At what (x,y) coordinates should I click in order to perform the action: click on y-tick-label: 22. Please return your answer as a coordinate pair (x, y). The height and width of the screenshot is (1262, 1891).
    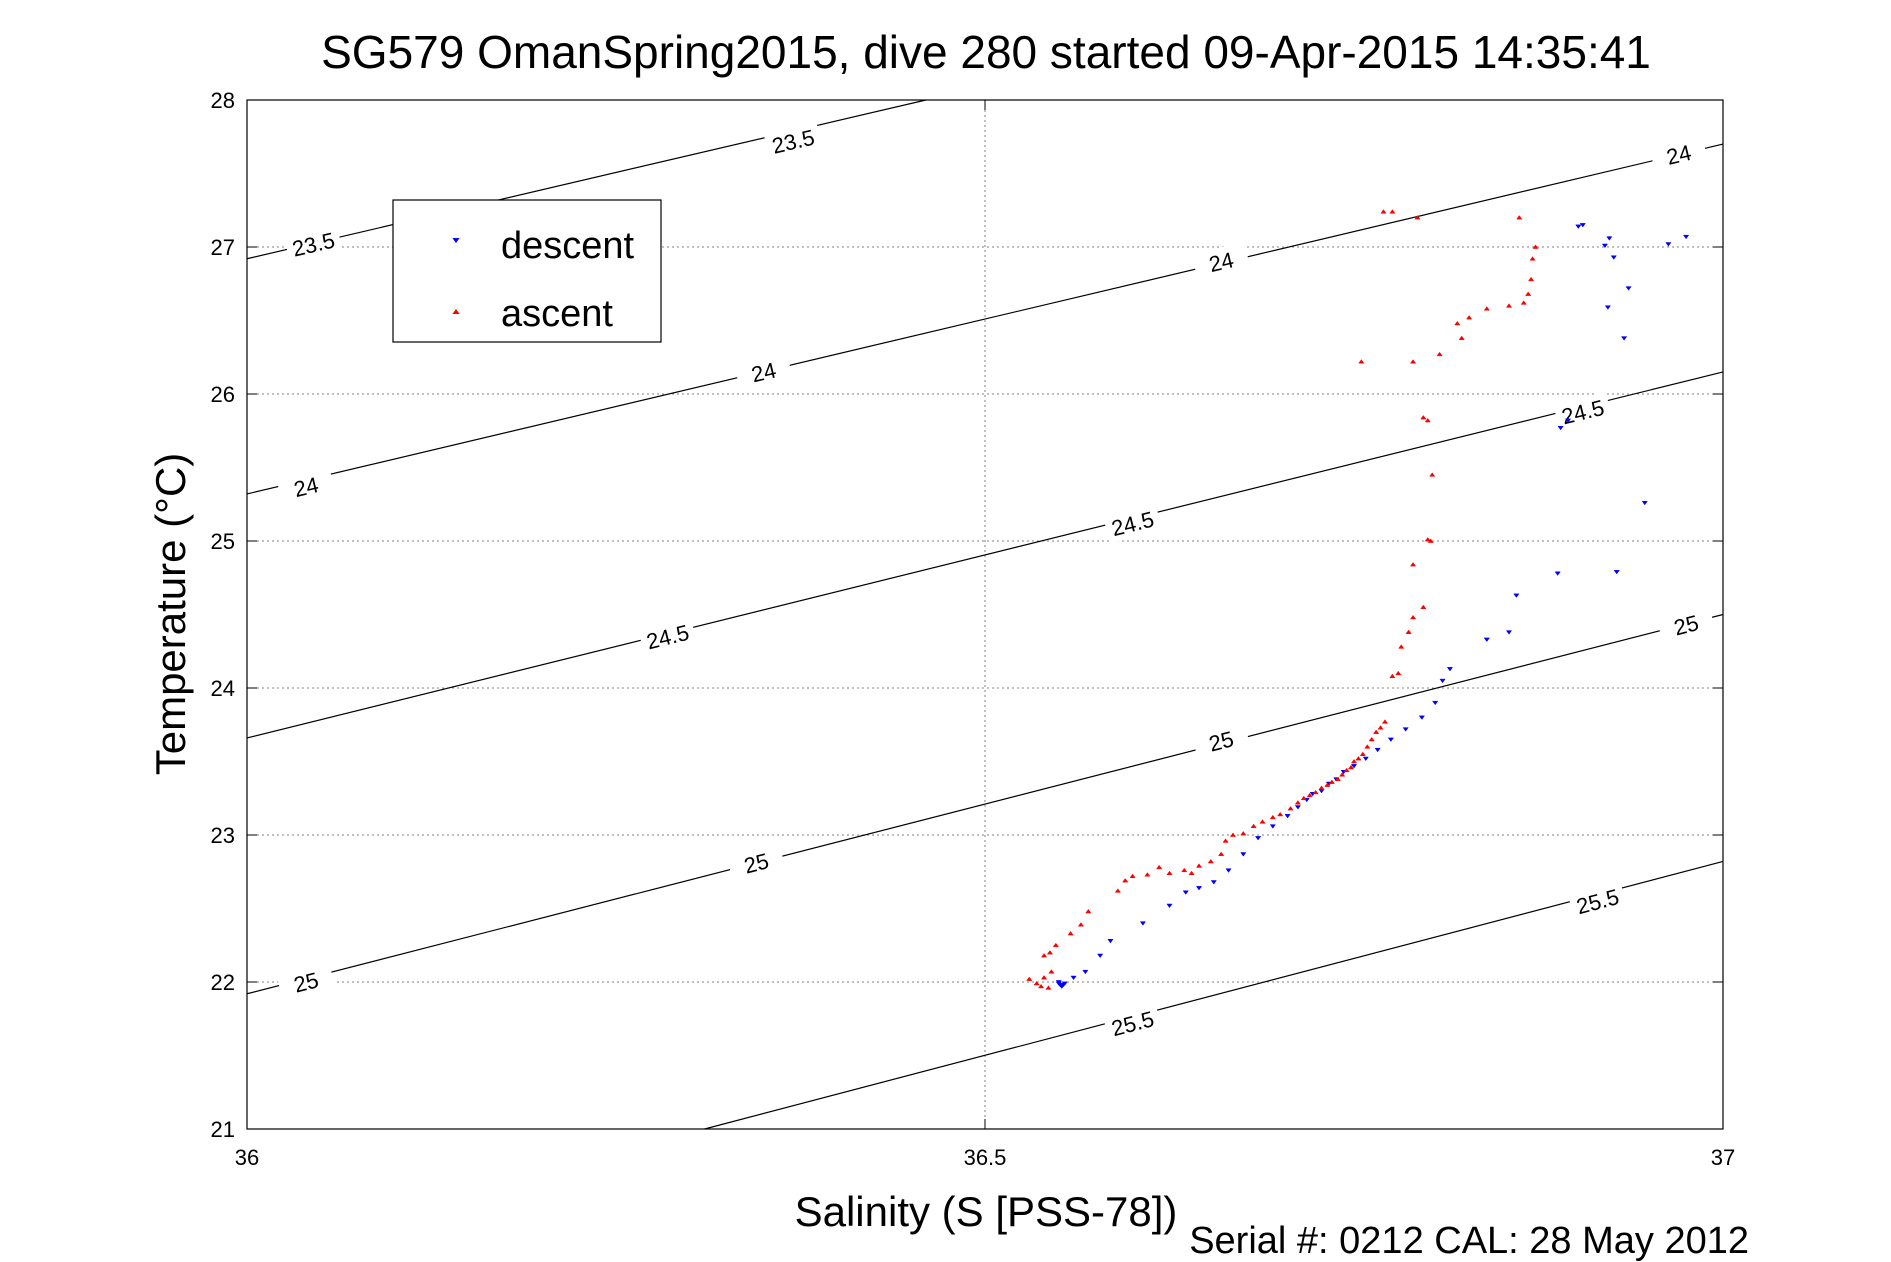
    Looking at the image, I should click on (223, 982).